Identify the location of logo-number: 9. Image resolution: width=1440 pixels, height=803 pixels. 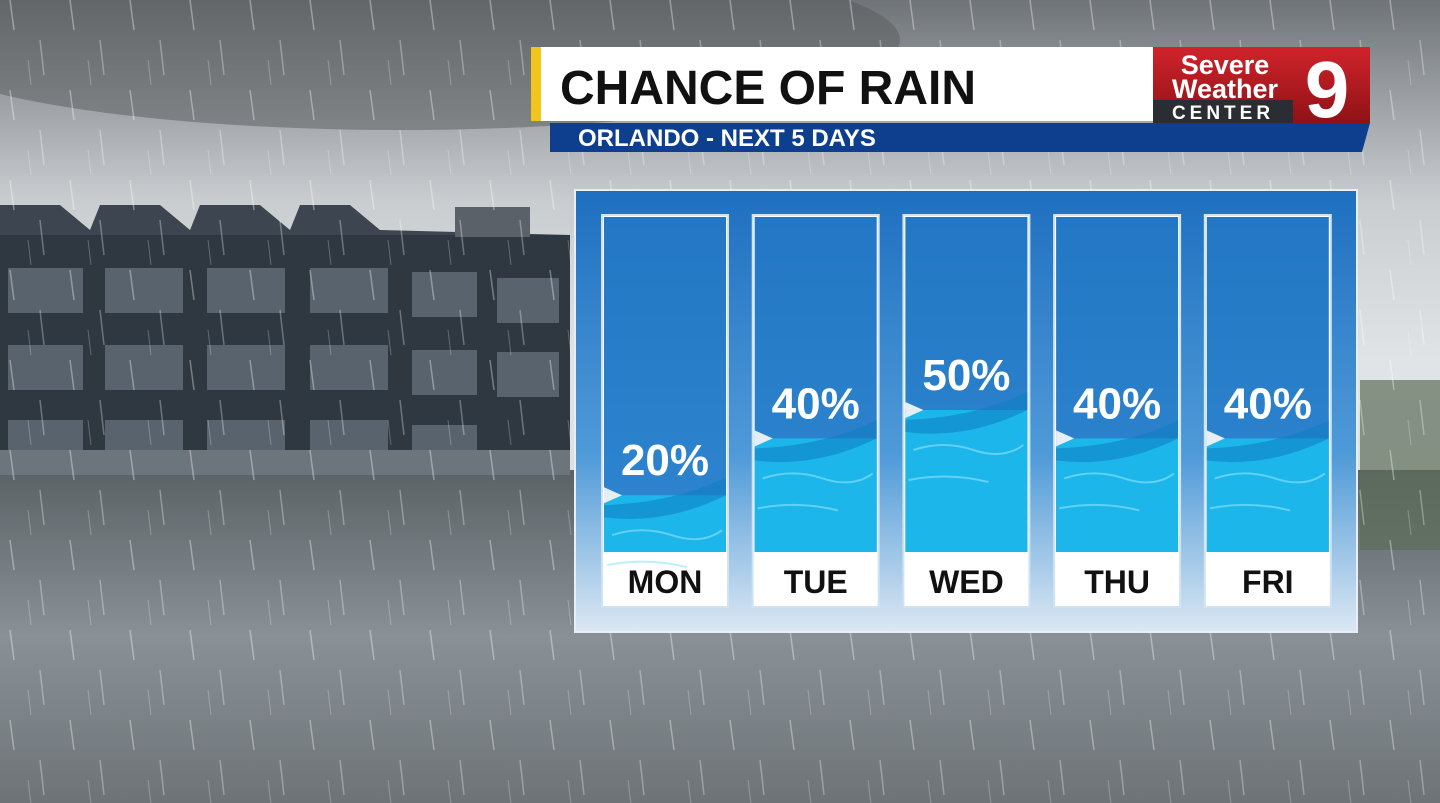
(1327, 89).